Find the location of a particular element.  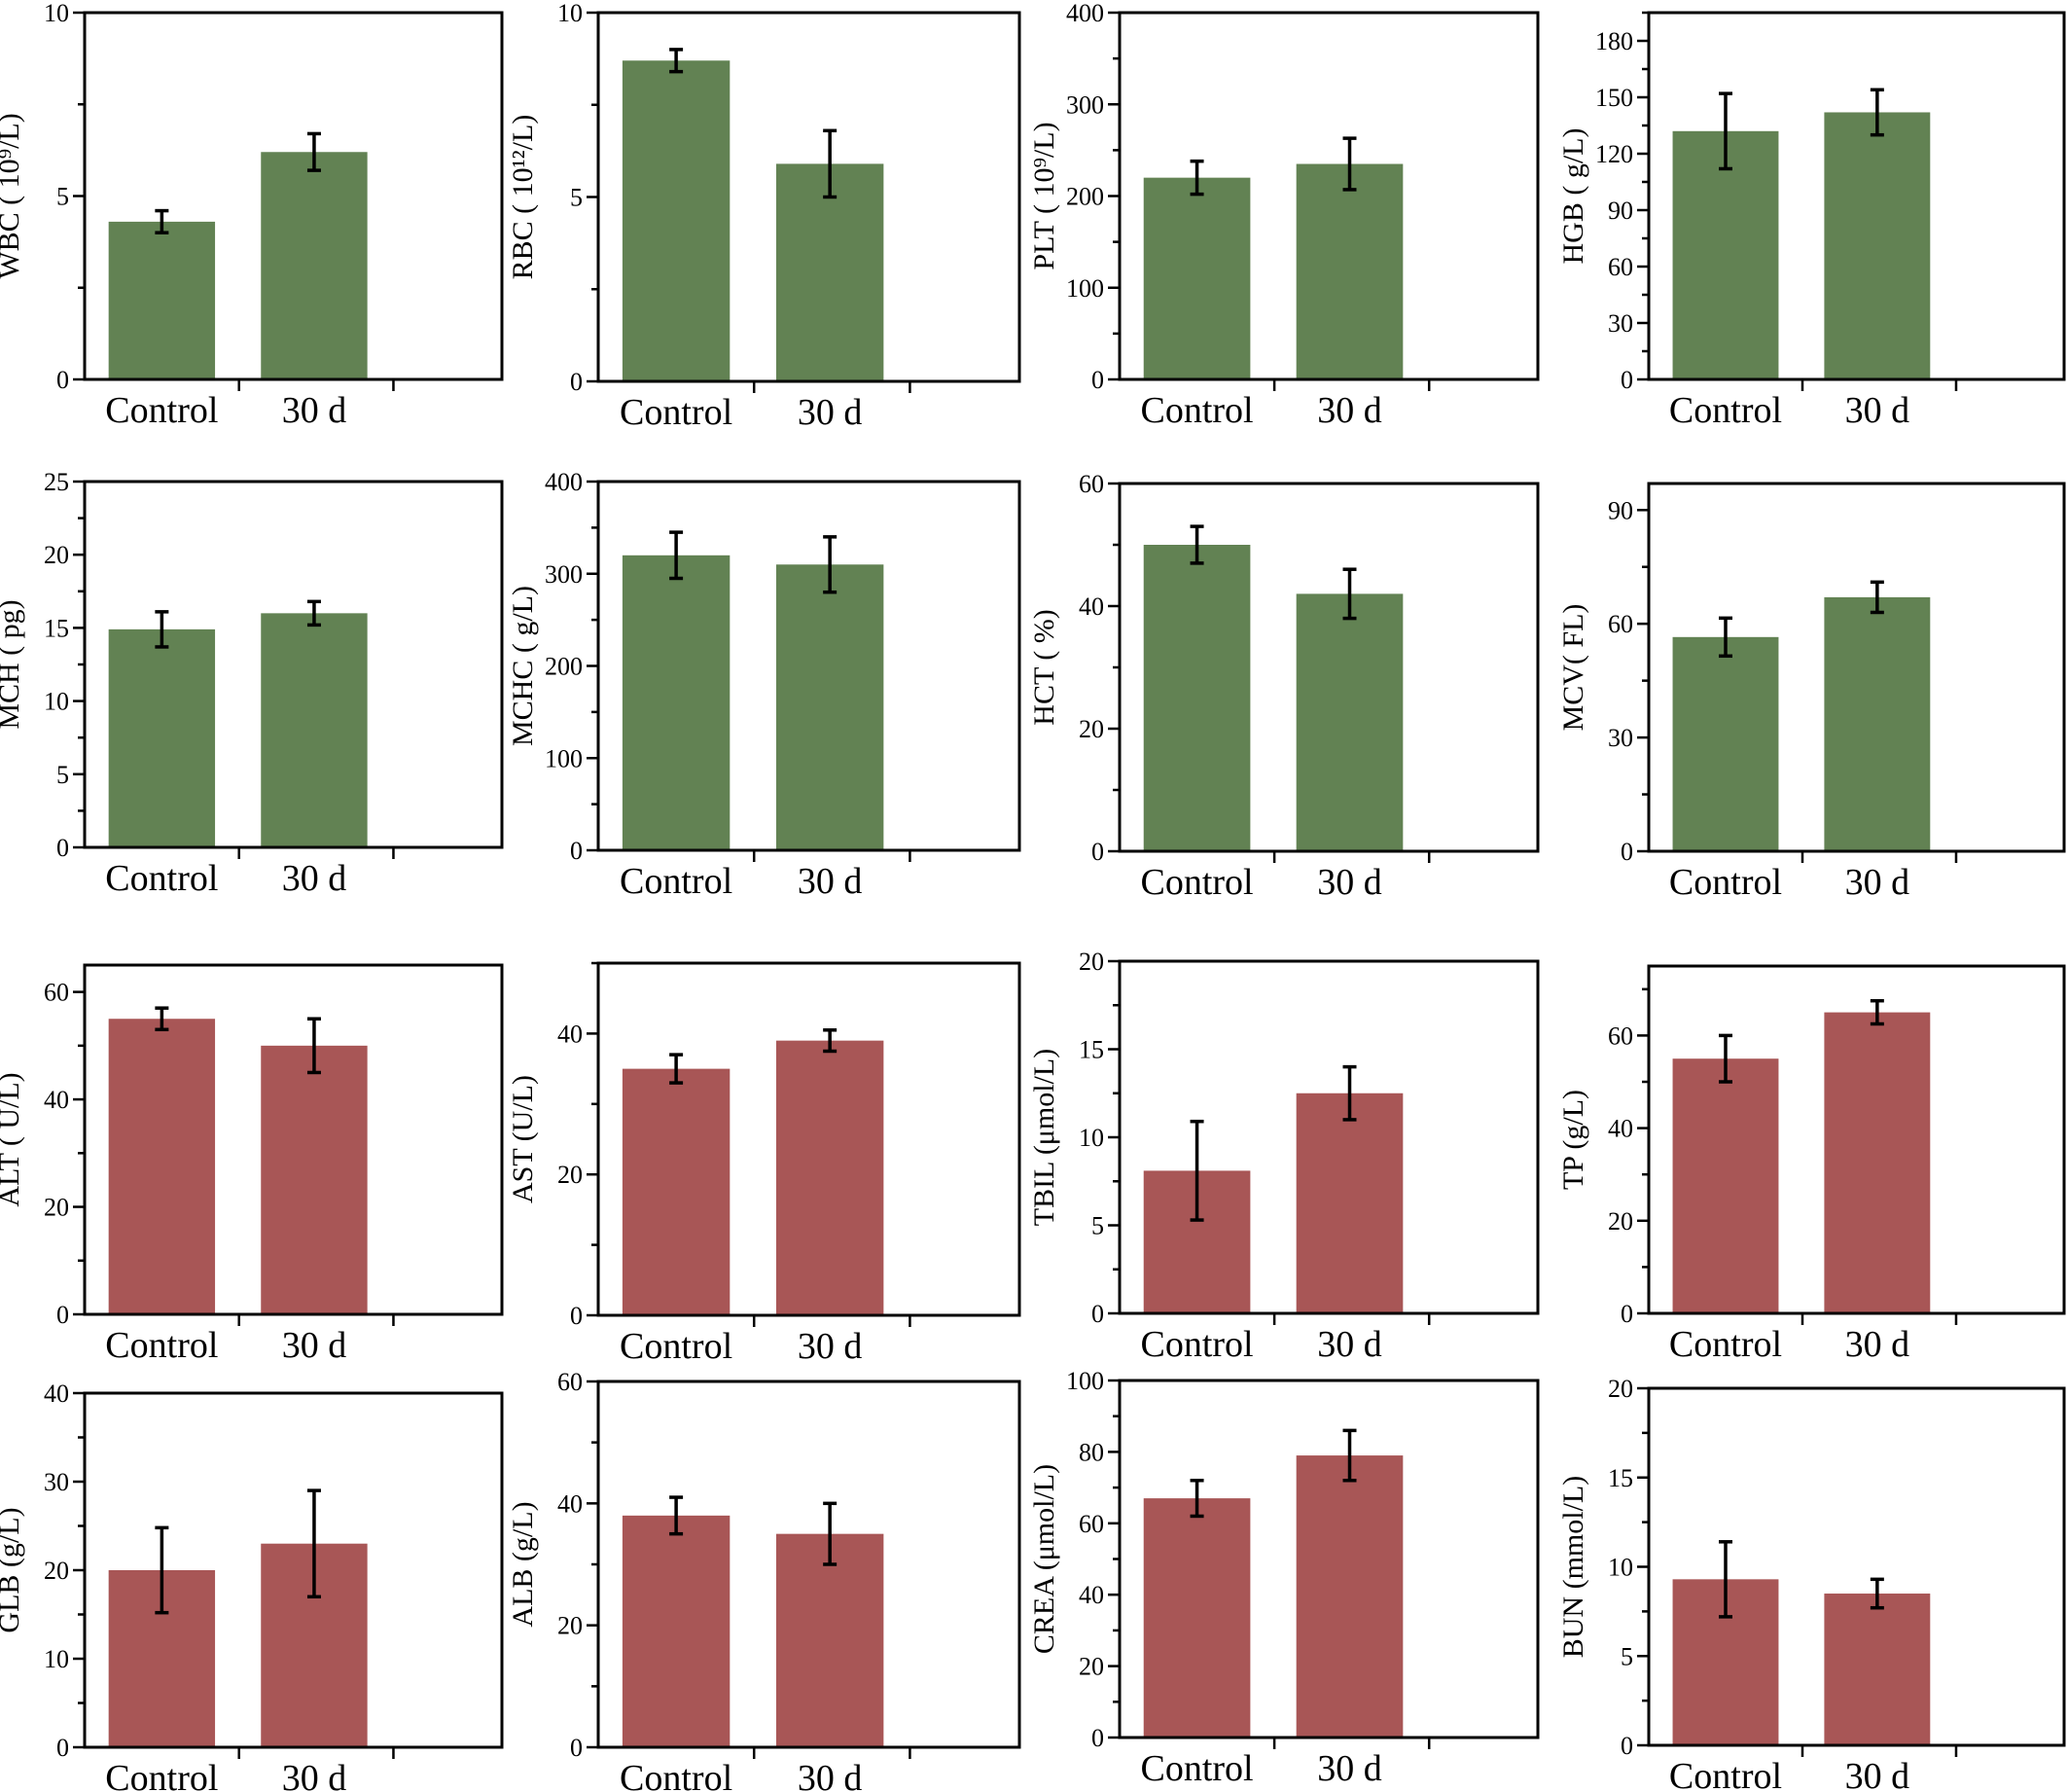

y-tick-label: 120 is located at coordinates (1614, 154).